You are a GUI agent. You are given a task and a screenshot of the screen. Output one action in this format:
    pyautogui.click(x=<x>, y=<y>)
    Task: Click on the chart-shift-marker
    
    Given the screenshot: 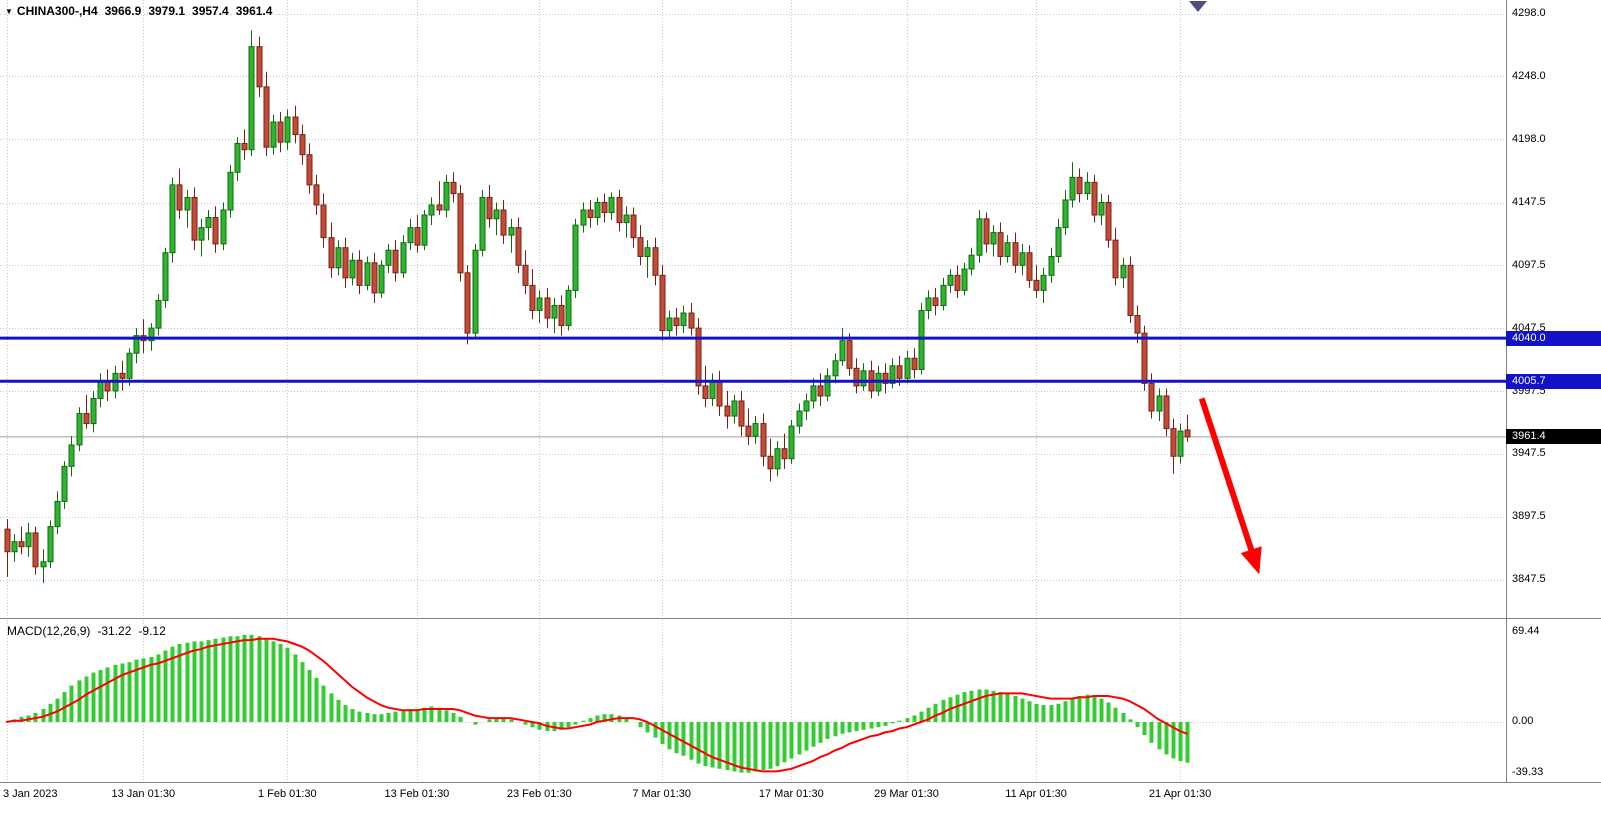 What is the action you would take?
    pyautogui.click(x=1198, y=6)
    